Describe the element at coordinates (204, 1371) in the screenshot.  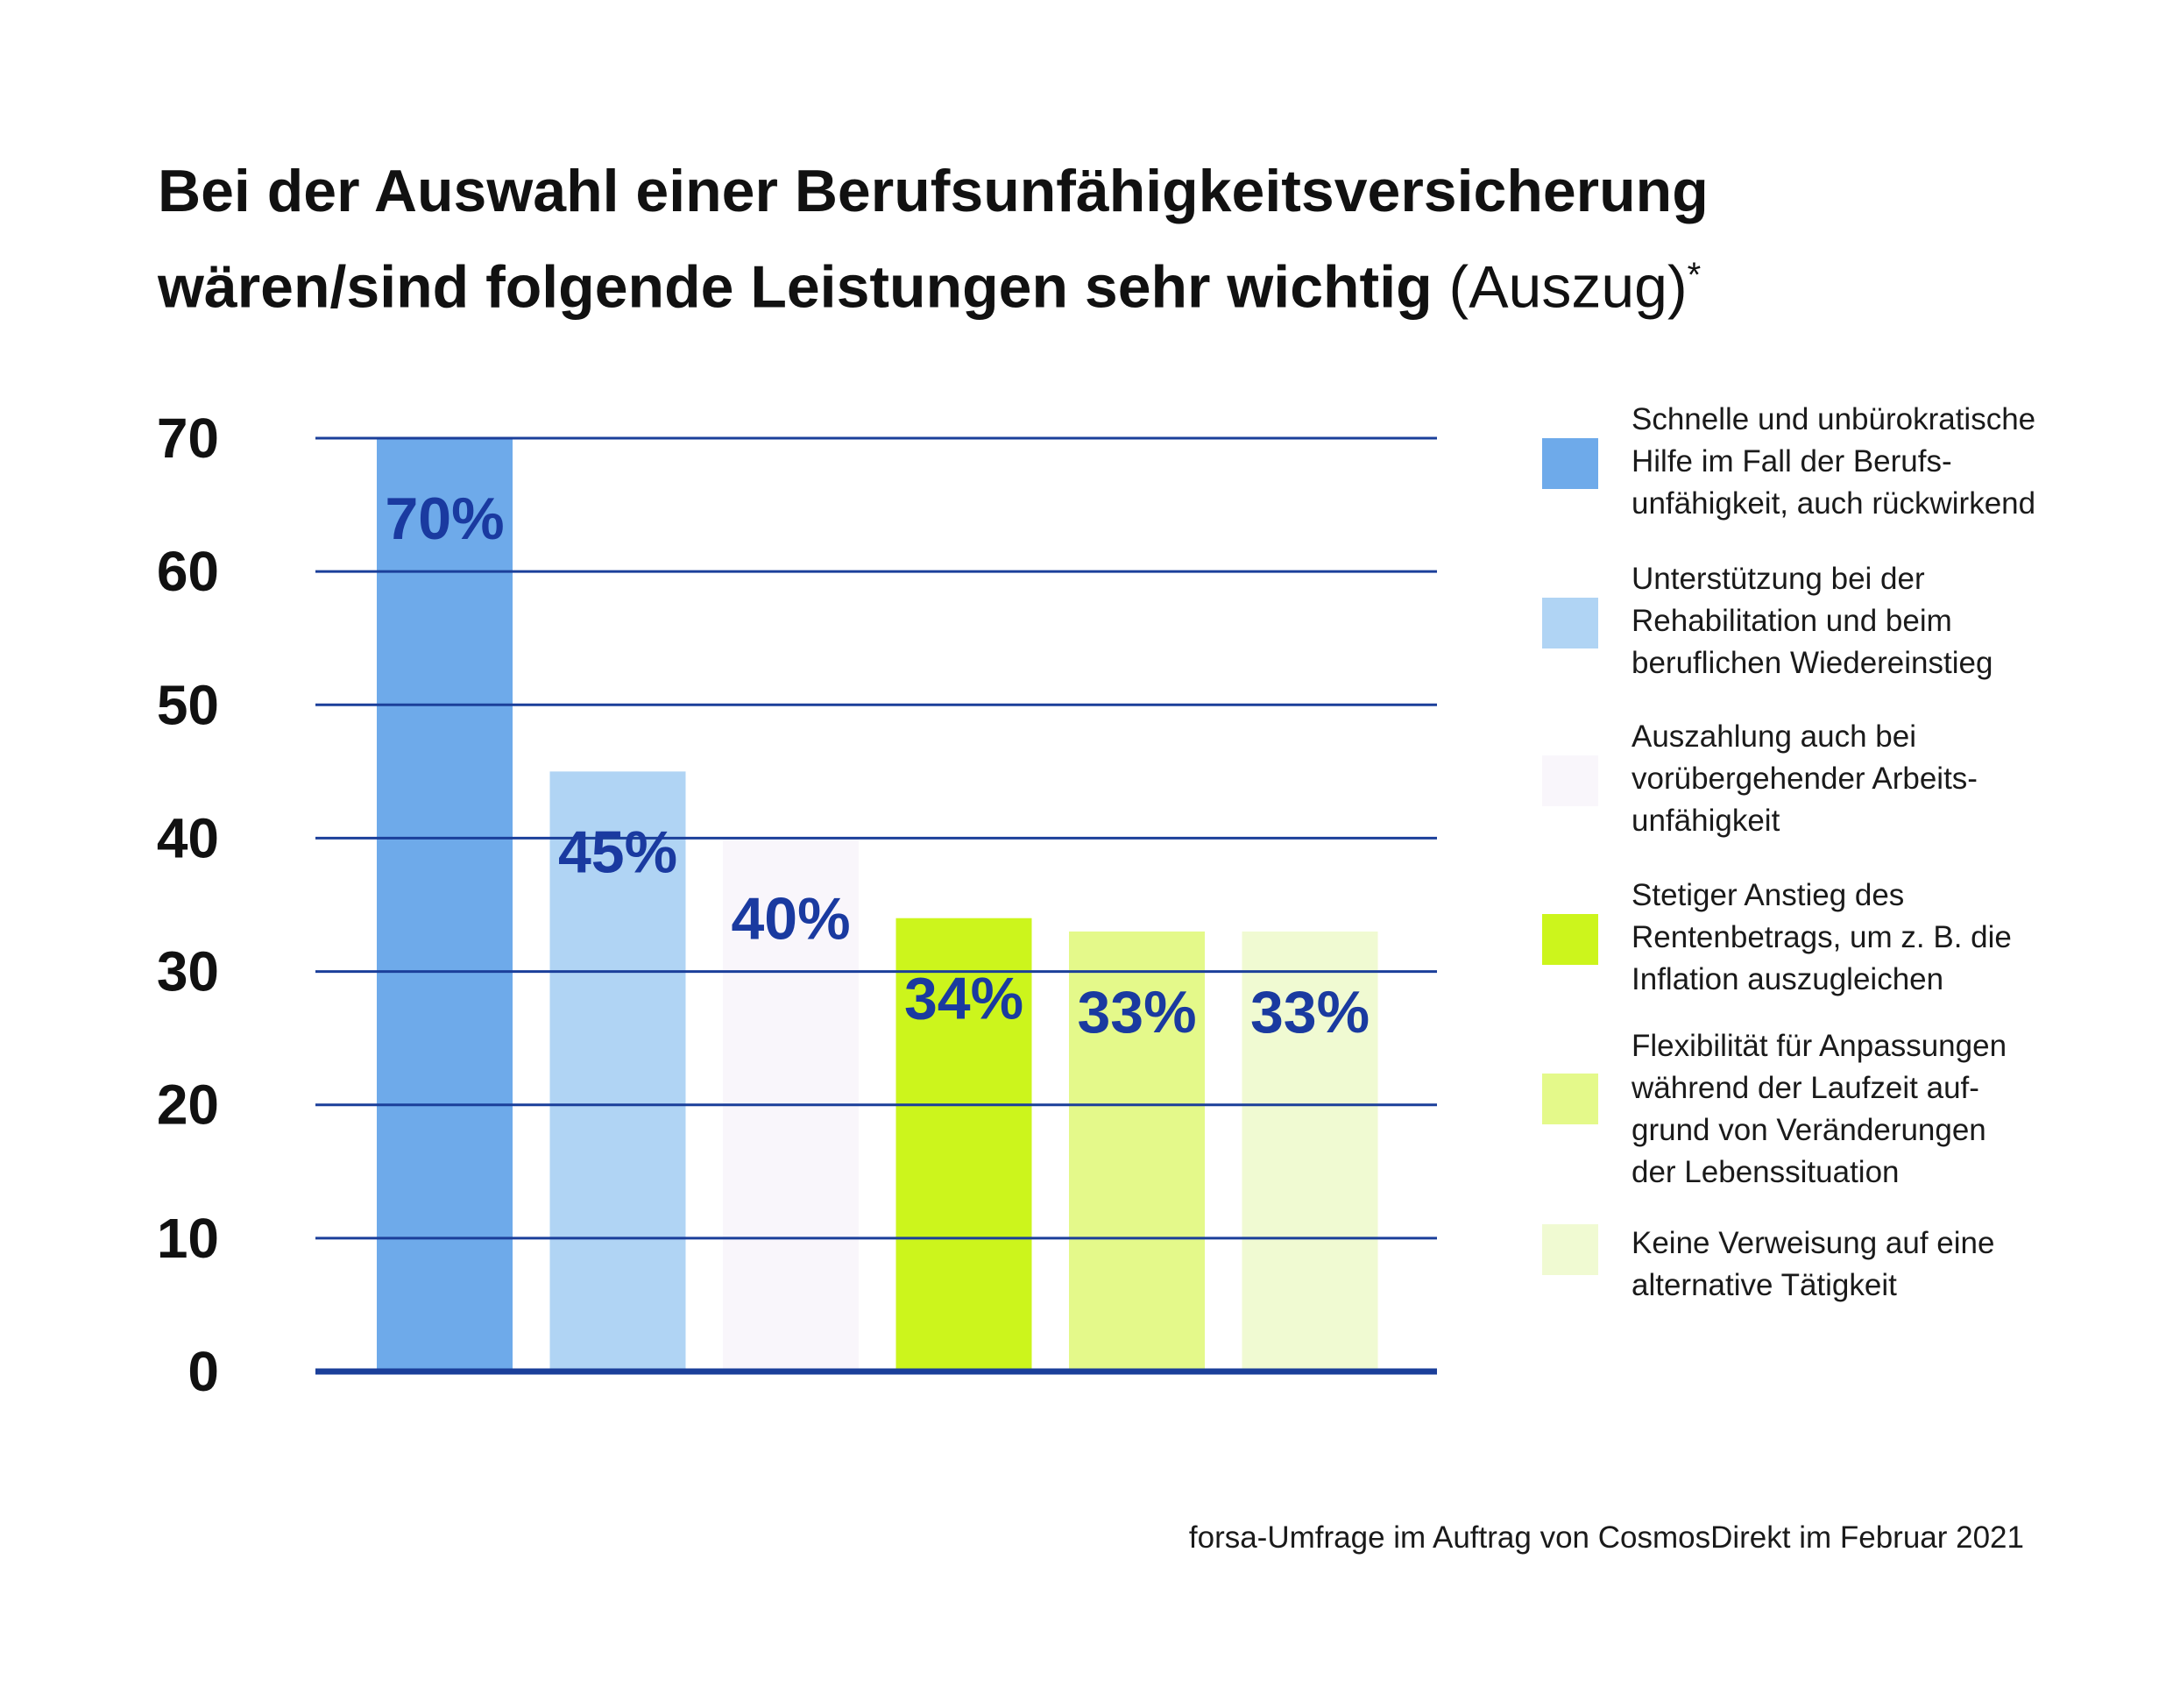
I see `y-tick-label: 0` at that location.